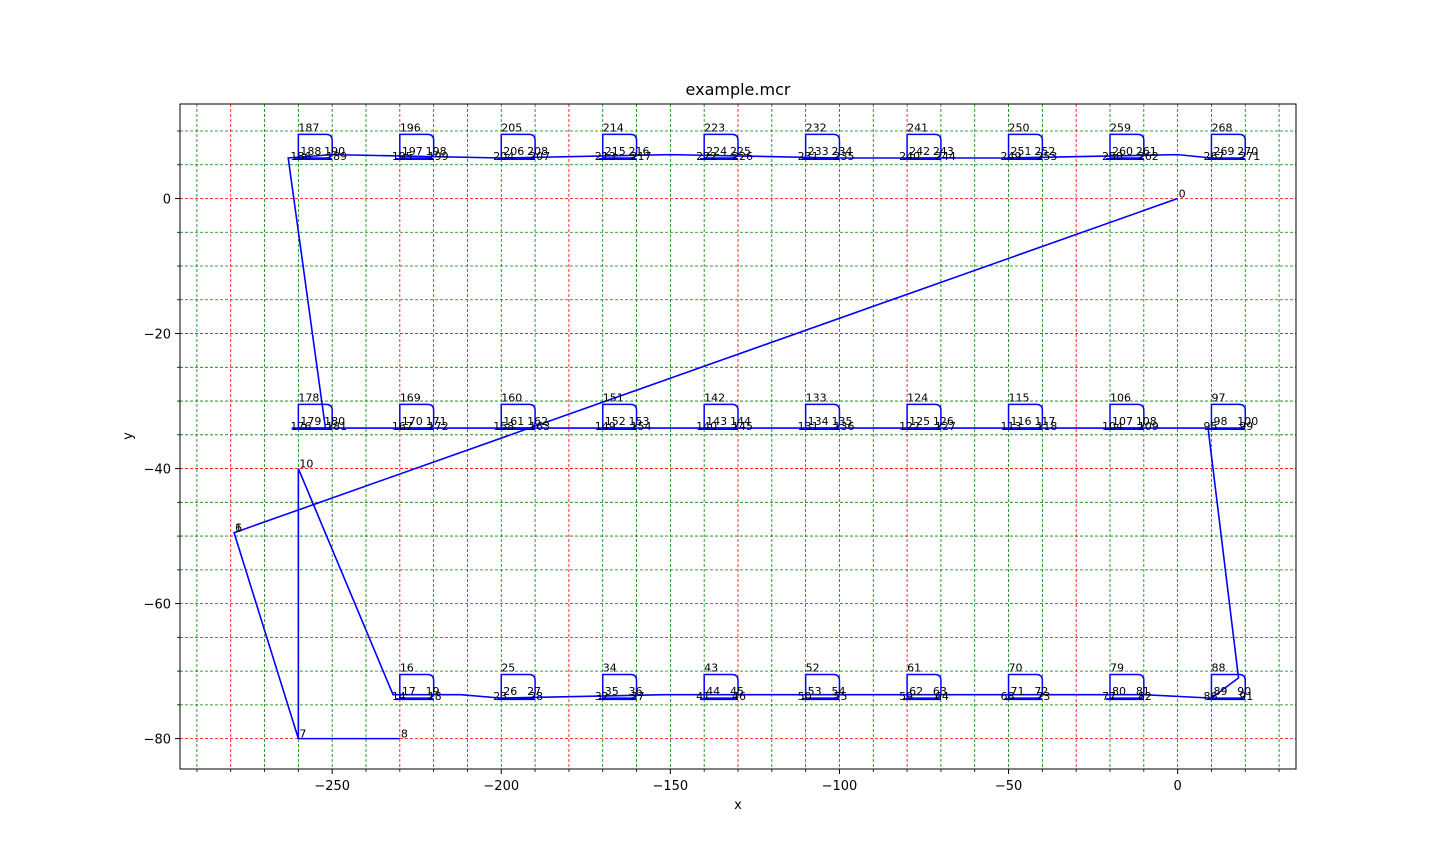 This screenshot has width=1440, height=864. What do you see at coordinates (334, 151) in the screenshot?
I see `waypoint-label: 190` at bounding box center [334, 151].